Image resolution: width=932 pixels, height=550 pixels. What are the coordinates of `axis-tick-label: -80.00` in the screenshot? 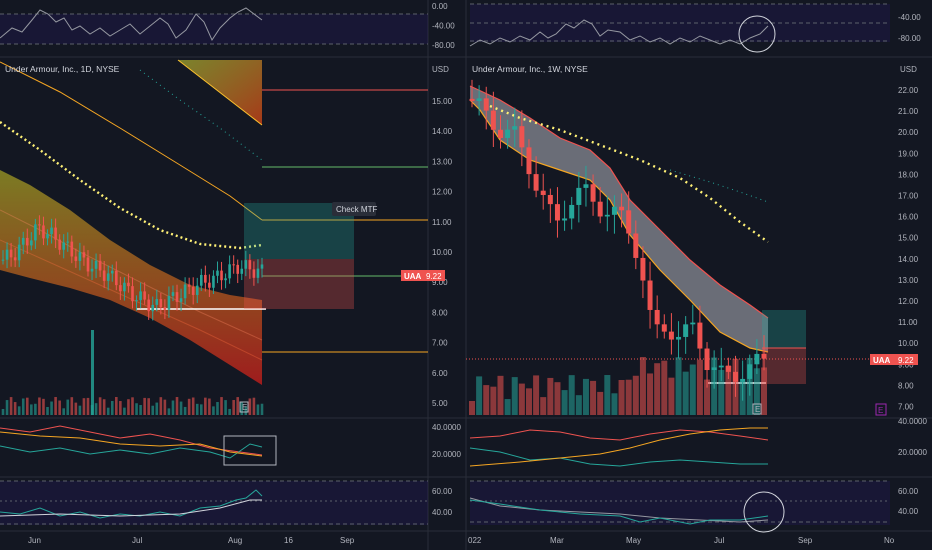 It's located at (443, 45).